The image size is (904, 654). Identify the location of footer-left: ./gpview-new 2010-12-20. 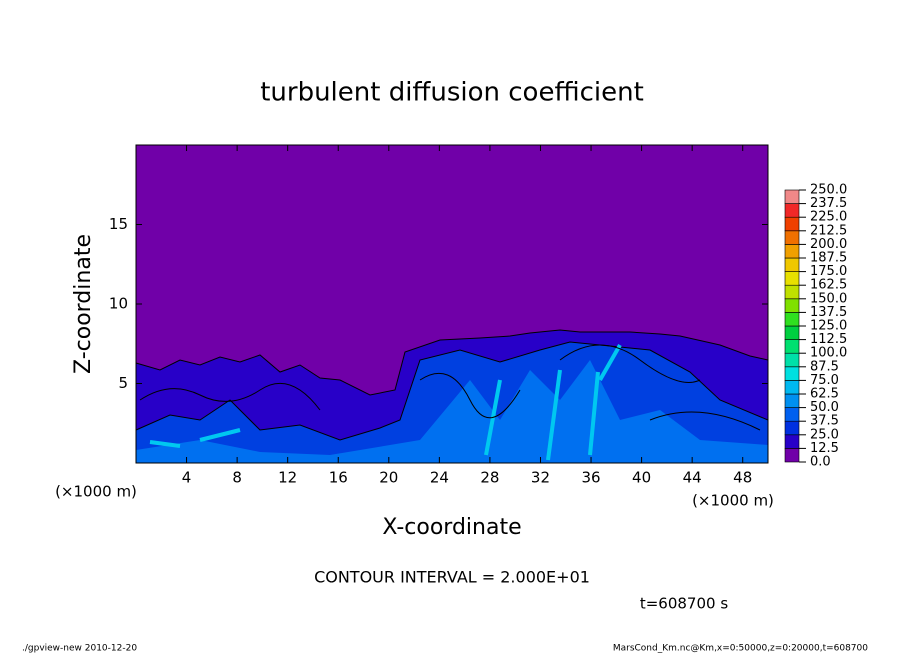
(79, 649).